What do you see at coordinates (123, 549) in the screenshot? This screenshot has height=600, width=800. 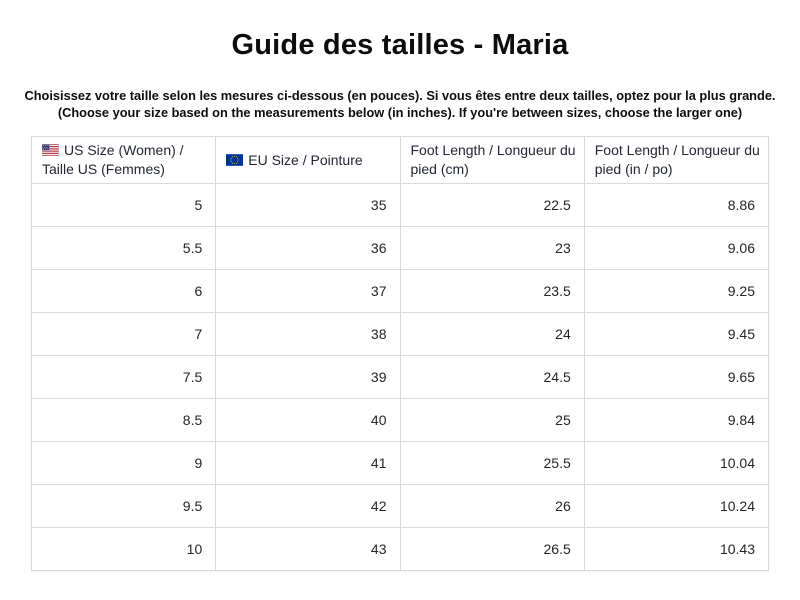 I see `us-size-cell: 10` at bounding box center [123, 549].